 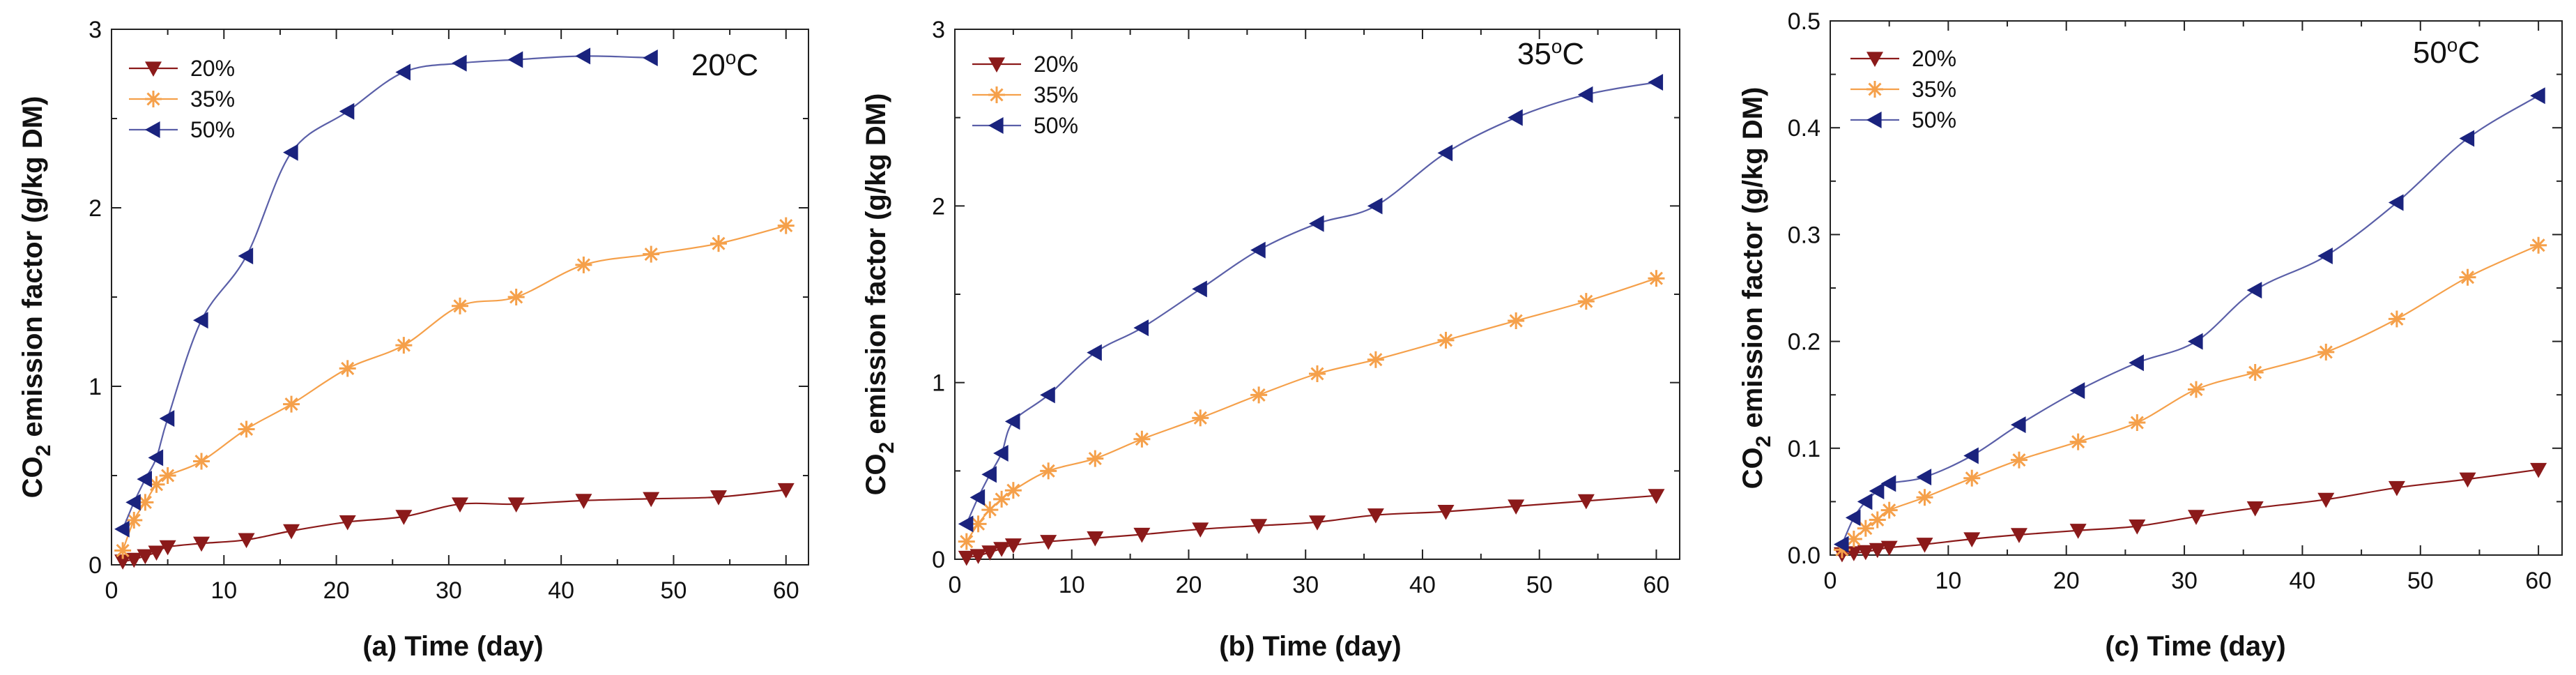 What do you see at coordinates (1539, 585) in the screenshot?
I see `x-tick-label: 50` at bounding box center [1539, 585].